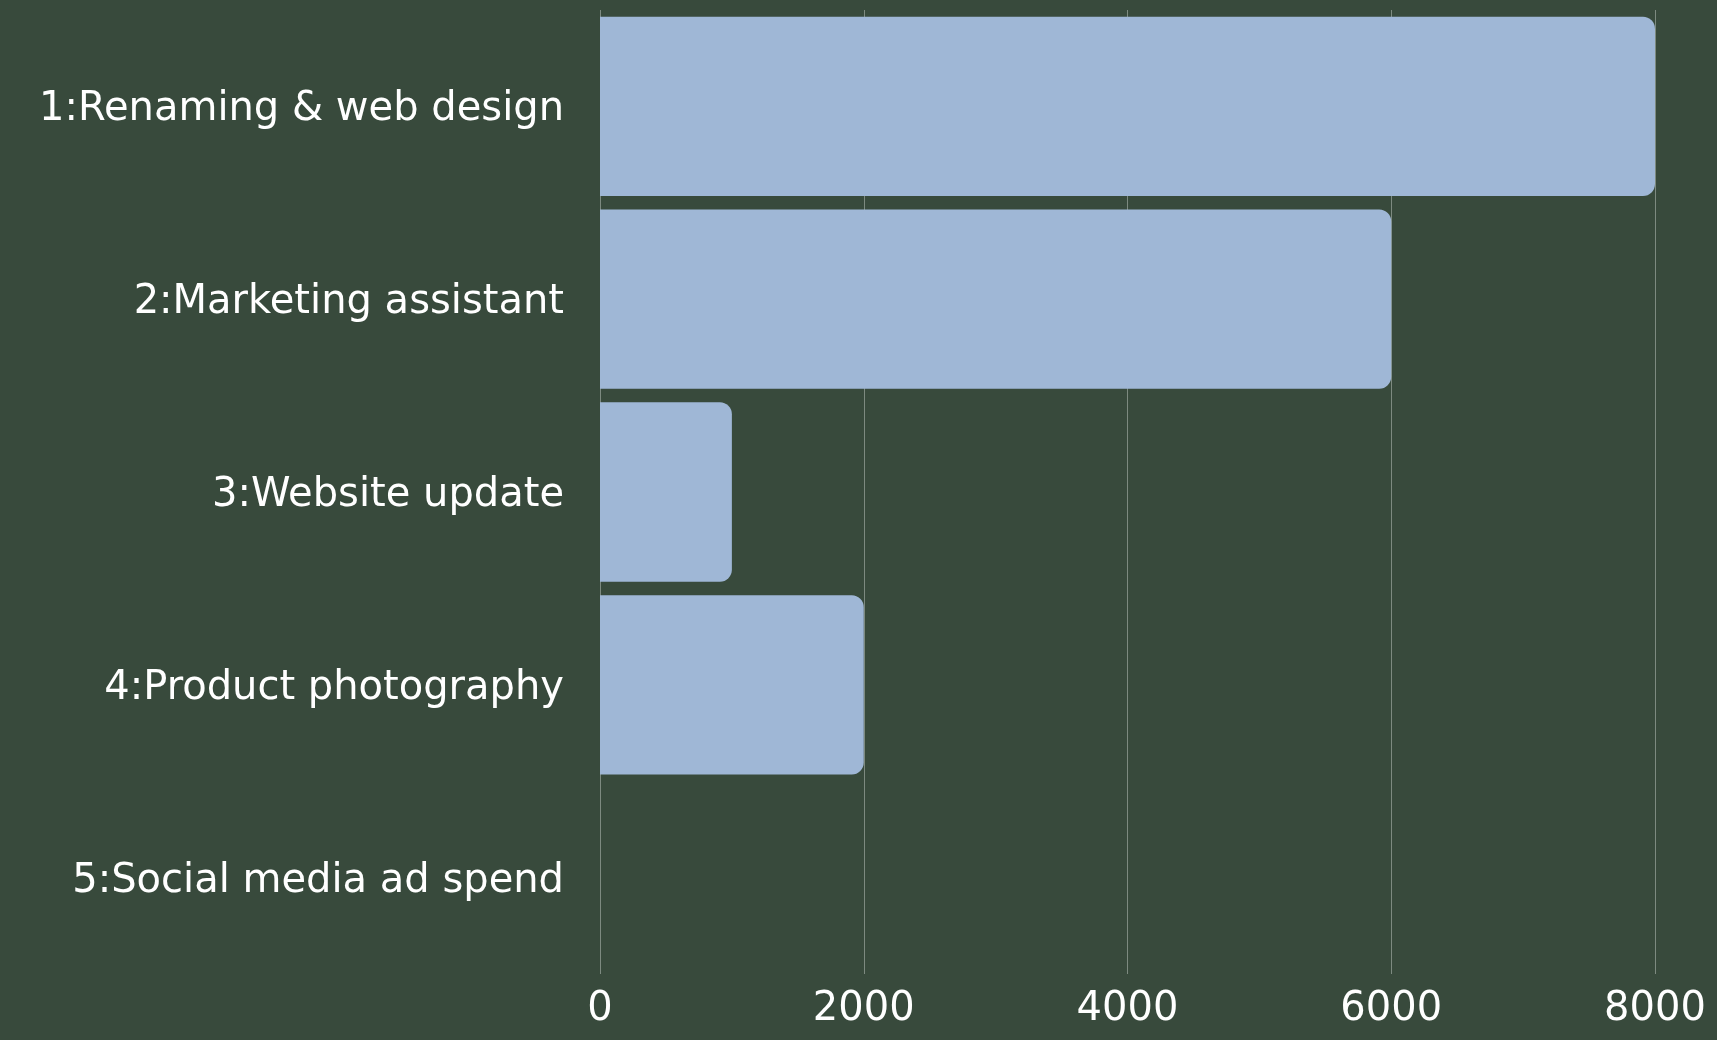 The width and height of the screenshot is (1717, 1040). Describe the element at coordinates (600, 1006) in the screenshot. I see `x-tick-label: 0` at that location.